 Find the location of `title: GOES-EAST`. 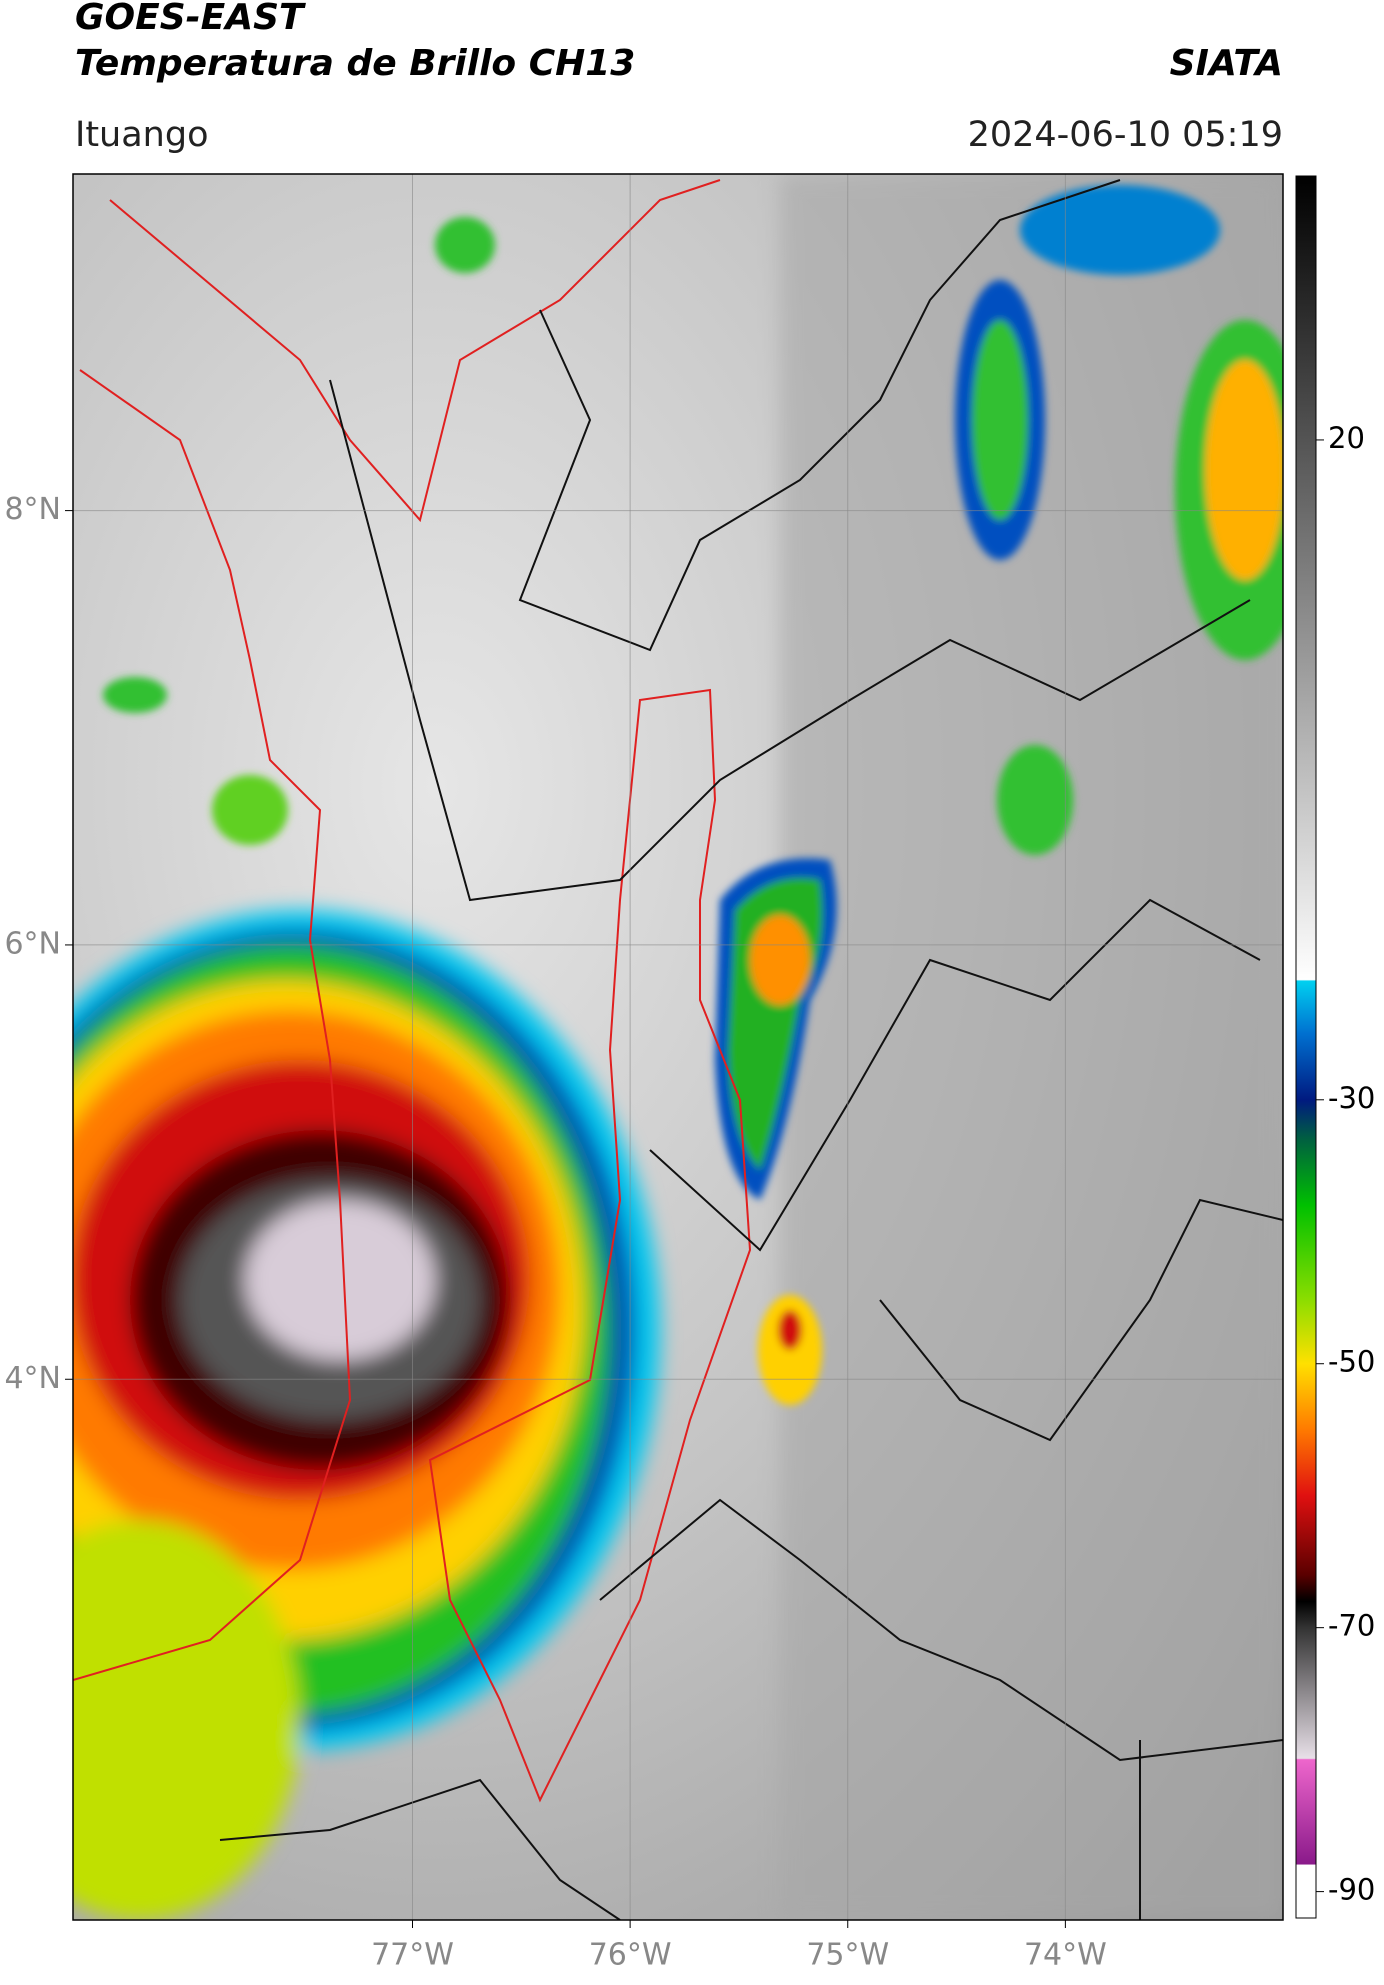

title: GOES-EAST is located at coordinates (190, 19).